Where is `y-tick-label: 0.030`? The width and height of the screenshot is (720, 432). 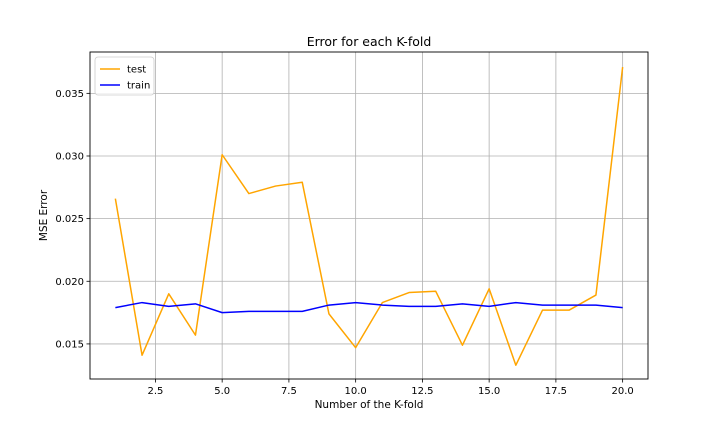 y-tick-label: 0.030 is located at coordinates (69, 156).